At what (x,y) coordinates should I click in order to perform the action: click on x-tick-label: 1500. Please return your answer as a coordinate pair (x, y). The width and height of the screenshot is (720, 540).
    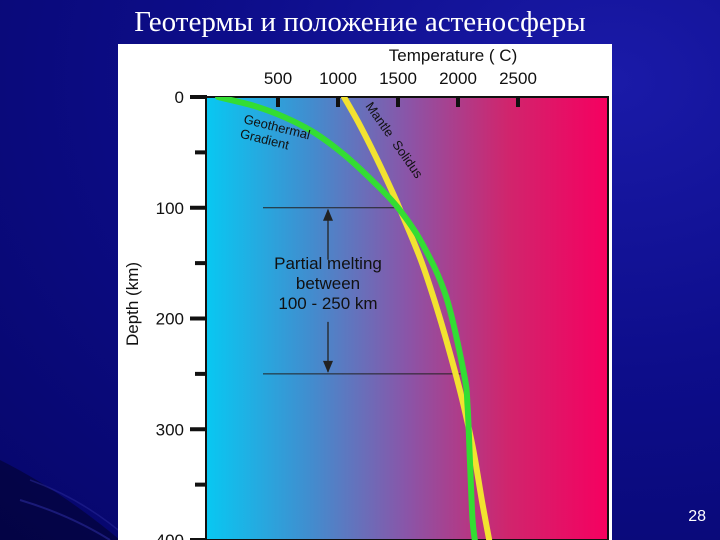
    Looking at the image, I should click on (398, 78).